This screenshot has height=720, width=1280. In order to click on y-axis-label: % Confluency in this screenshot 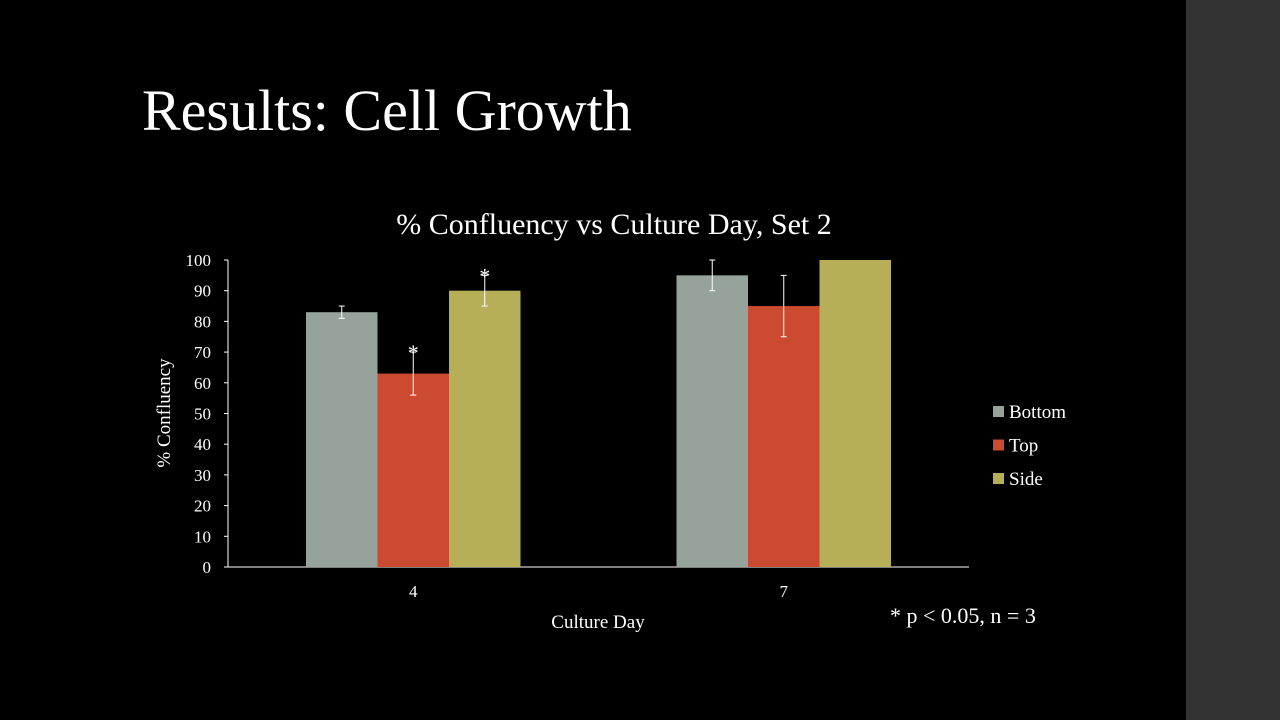, I will do `click(164, 413)`.